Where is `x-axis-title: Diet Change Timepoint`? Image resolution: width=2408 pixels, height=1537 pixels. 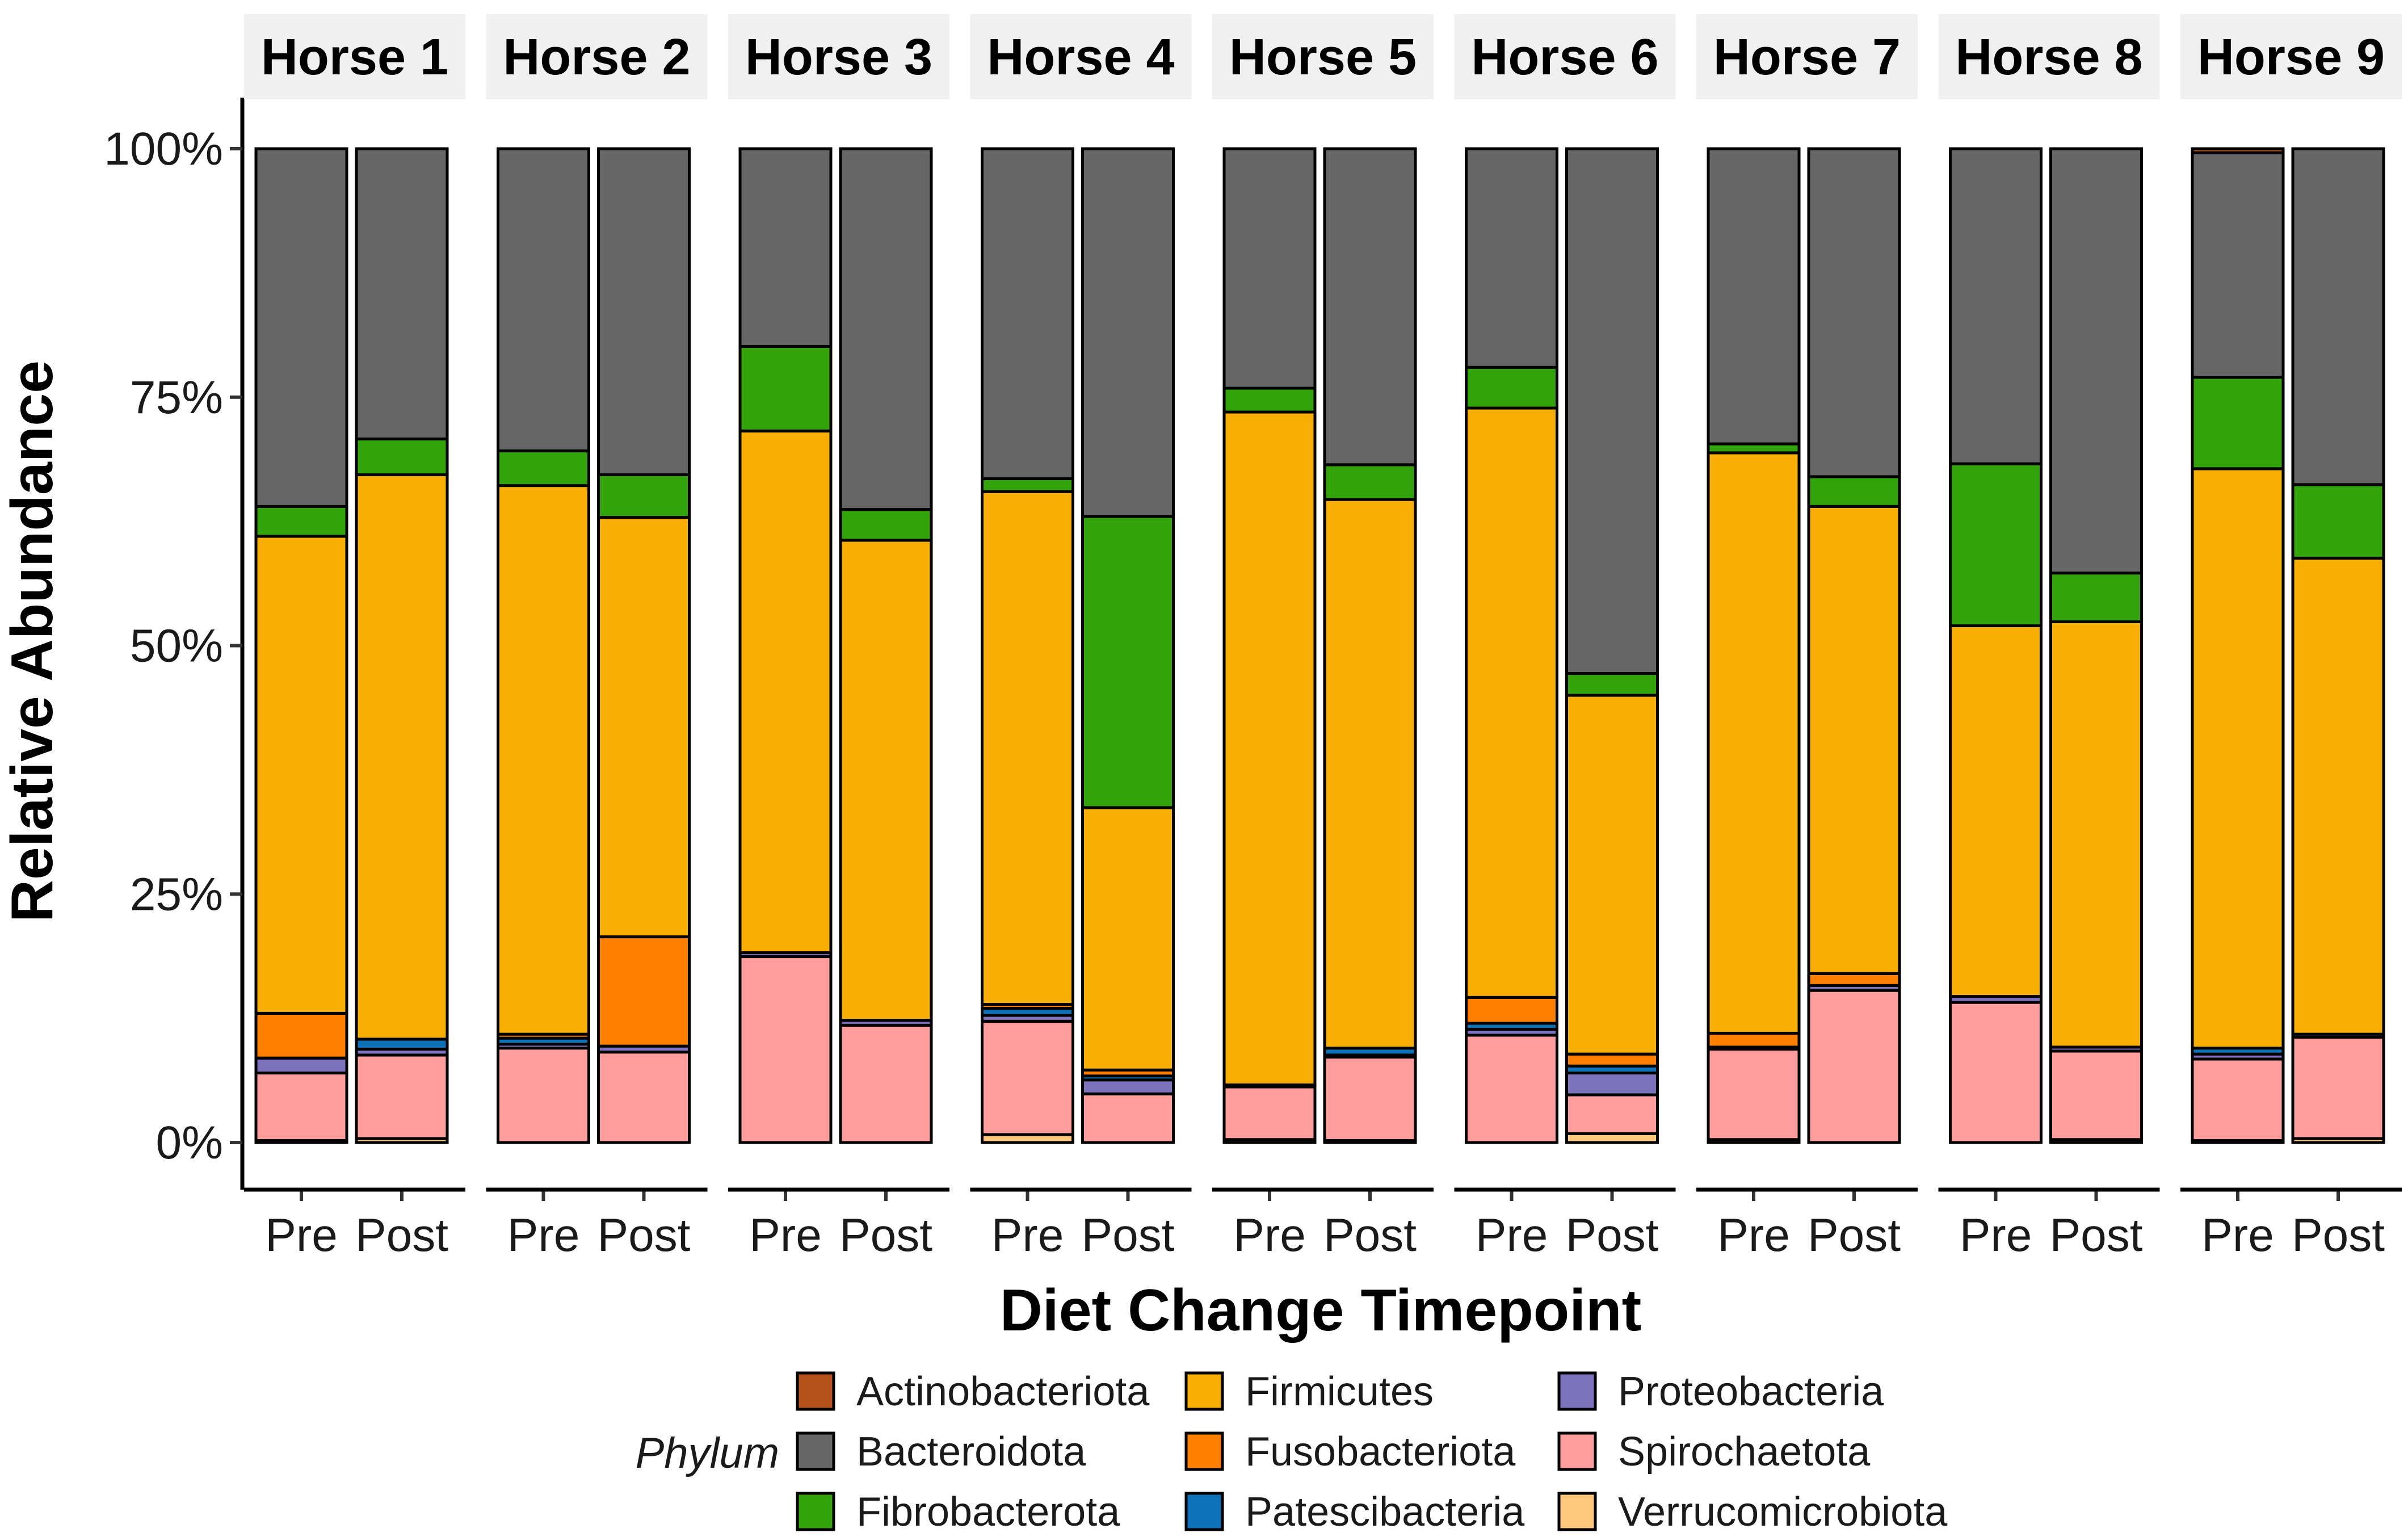
x-axis-title: Diet Change Timepoint is located at coordinates (1321, 1311).